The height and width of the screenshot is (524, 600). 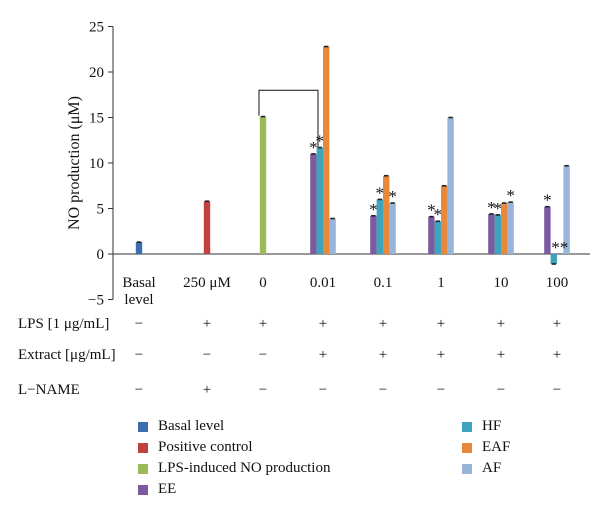 I want to click on condition-row: L−NAME − + − − − − − −, so click(x=300, y=392).